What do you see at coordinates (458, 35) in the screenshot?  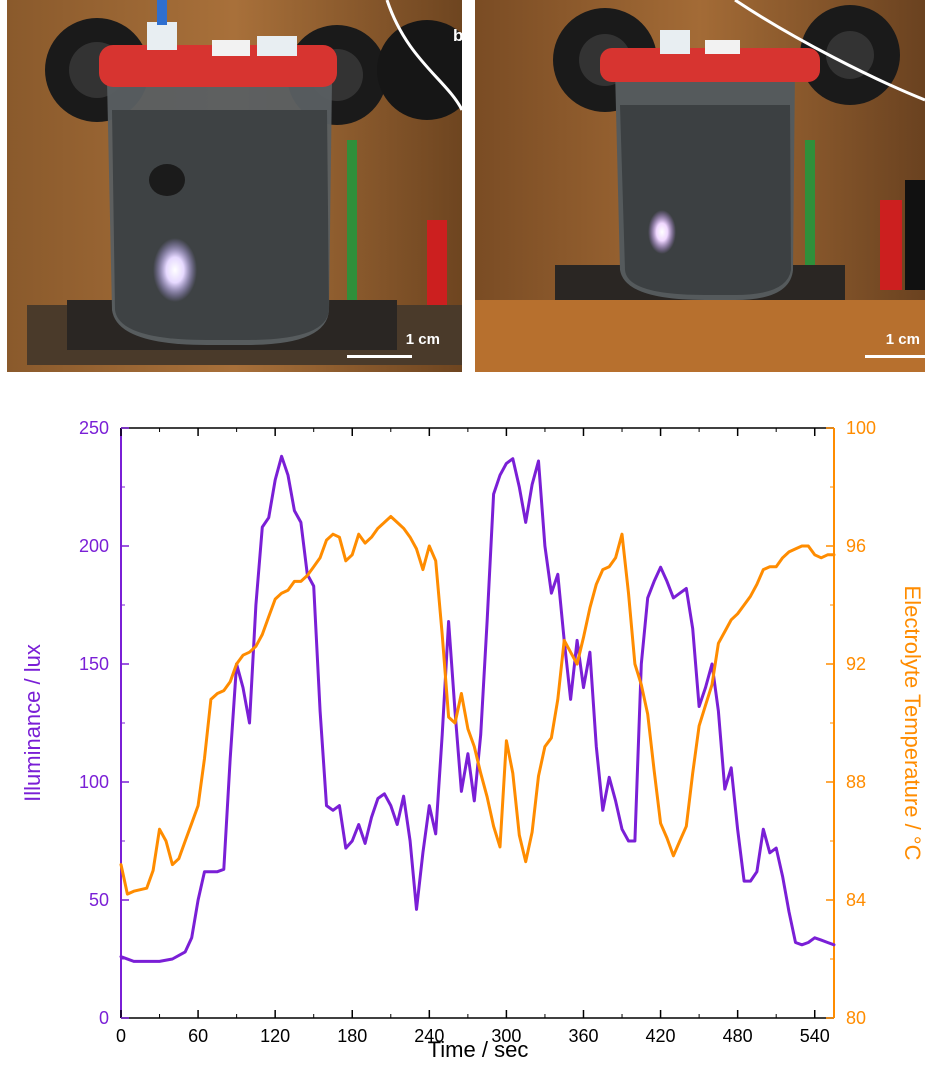 I see `panel-letter: b` at bounding box center [458, 35].